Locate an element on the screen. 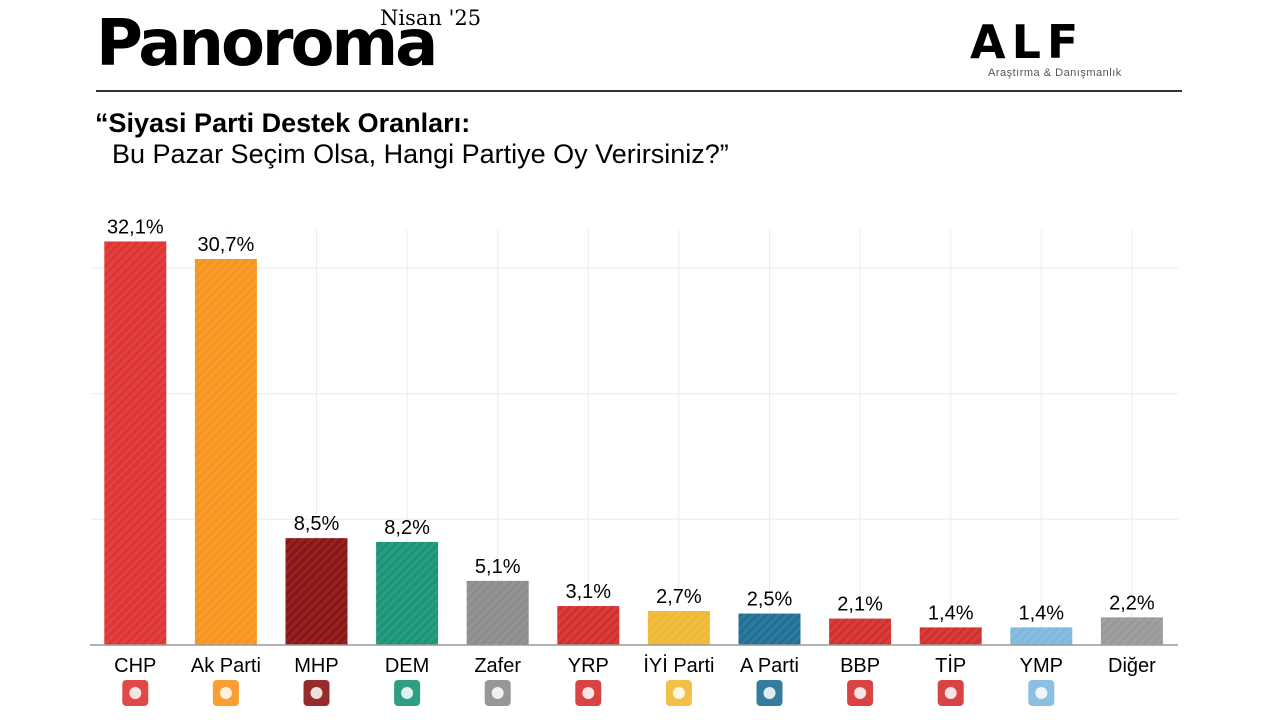  category-label: YRP is located at coordinates (588, 666).